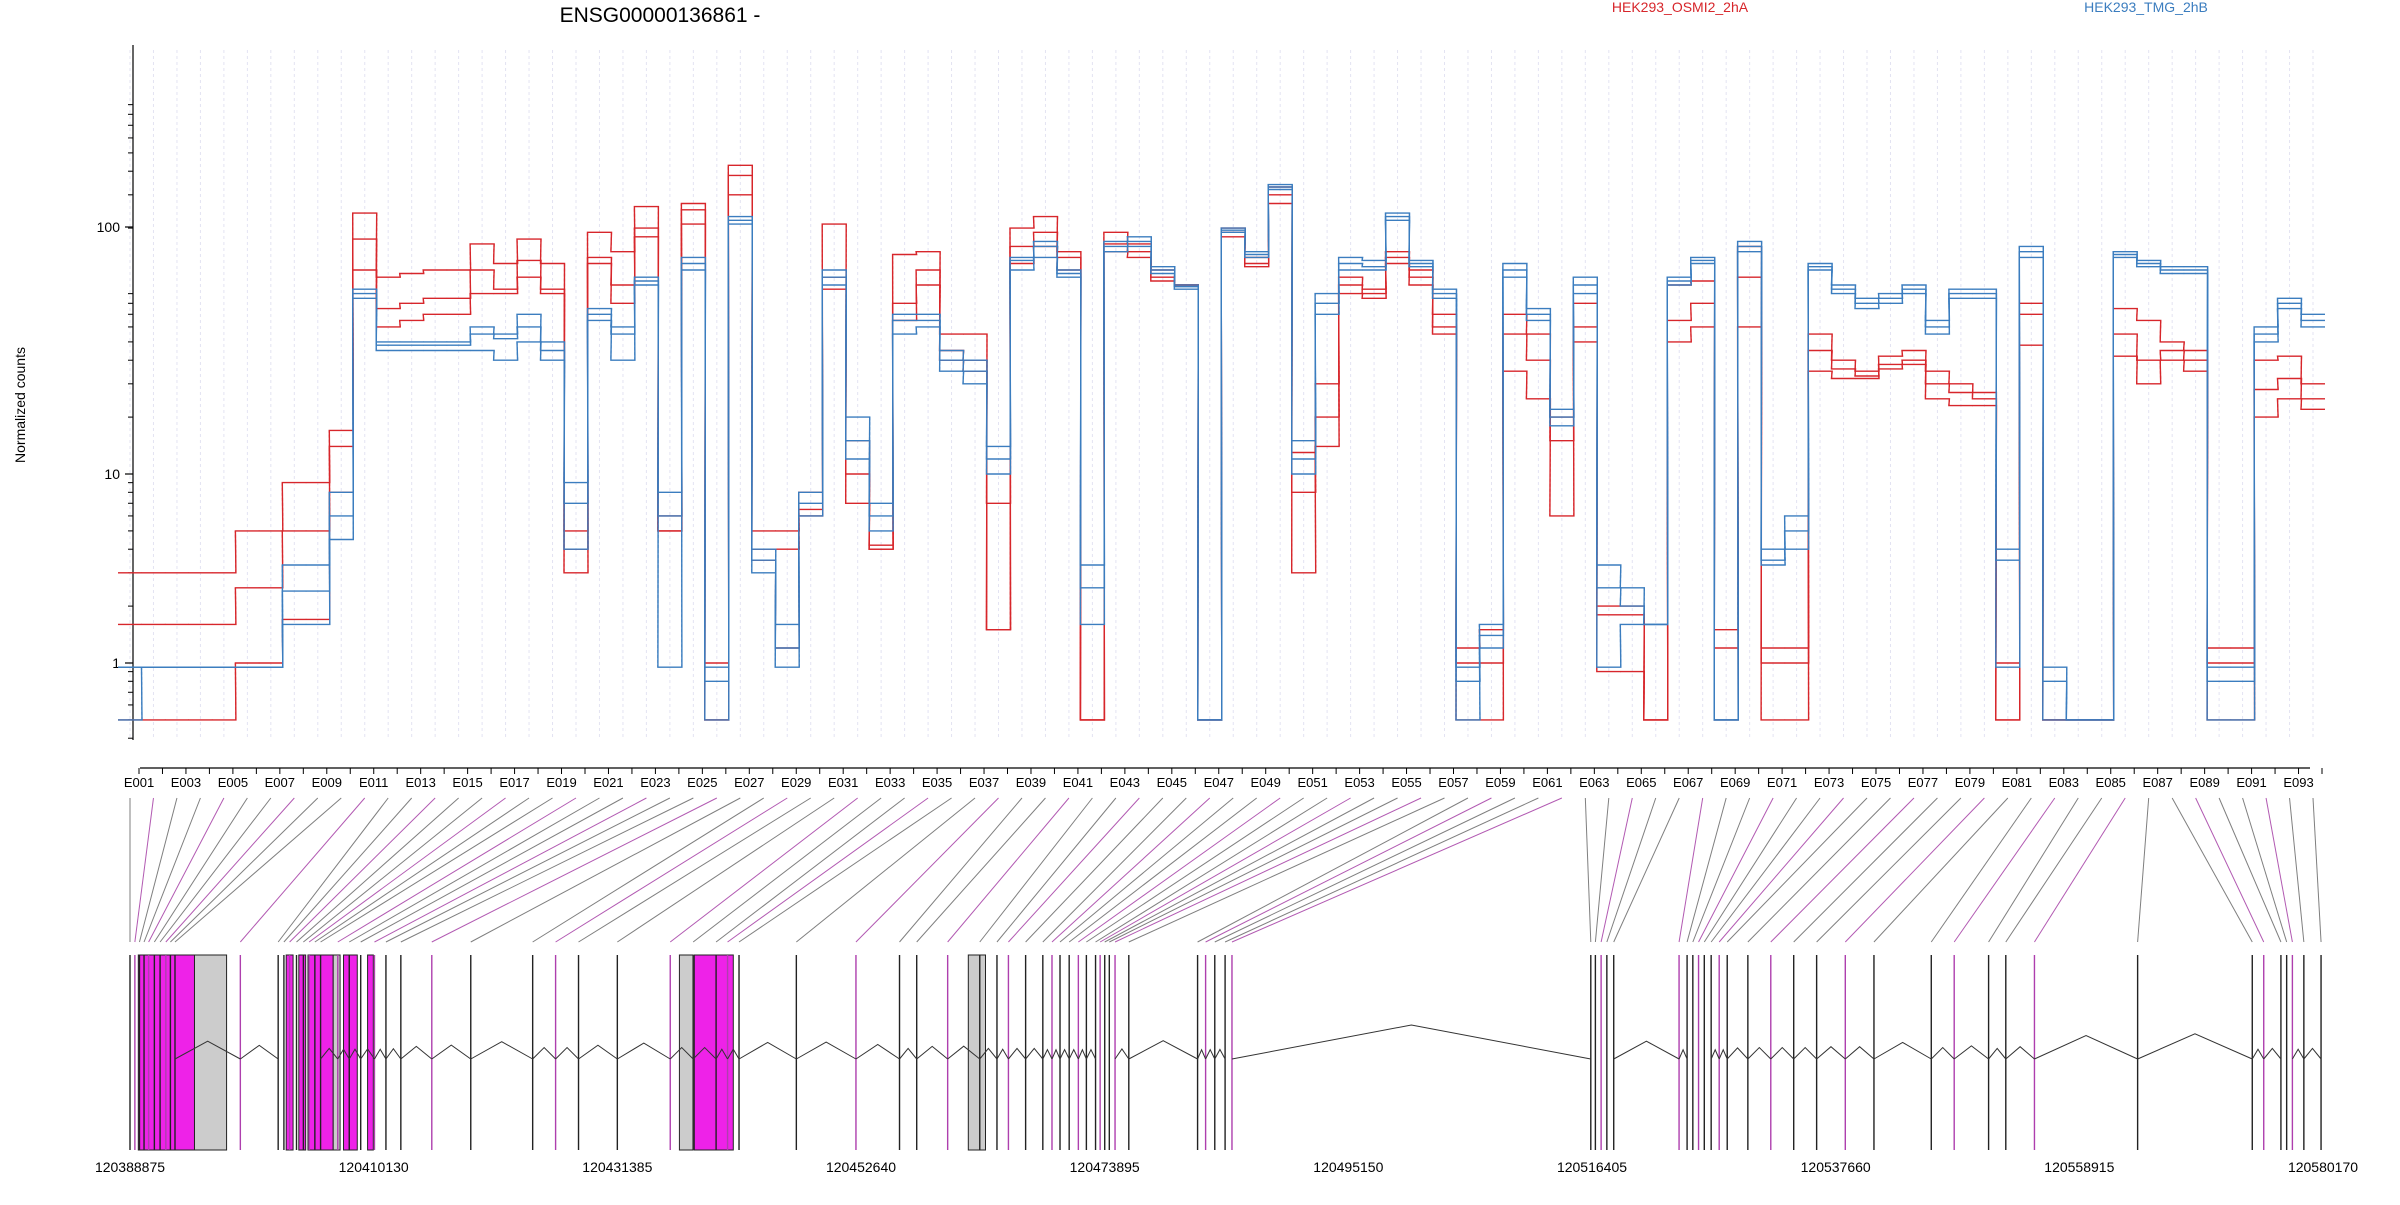 This screenshot has height=1205, width=2400. Describe the element at coordinates (984, 782) in the screenshot. I see `exon-tick-label: E037` at that location.